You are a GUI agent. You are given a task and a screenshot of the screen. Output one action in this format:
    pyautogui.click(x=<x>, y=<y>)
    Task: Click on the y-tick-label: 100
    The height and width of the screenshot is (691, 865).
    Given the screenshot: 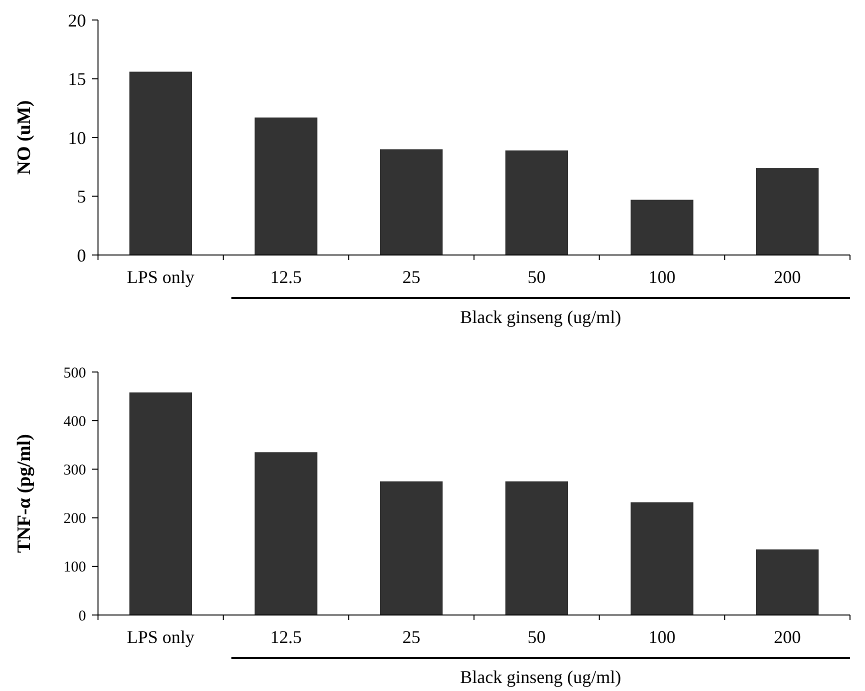 What is the action you would take?
    pyautogui.click(x=75, y=568)
    